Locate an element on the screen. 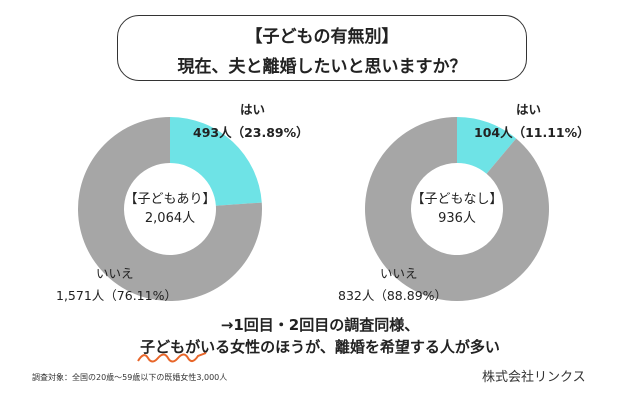 The image size is (640, 401). company-name: 株式会社リンクス is located at coordinates (534, 377).